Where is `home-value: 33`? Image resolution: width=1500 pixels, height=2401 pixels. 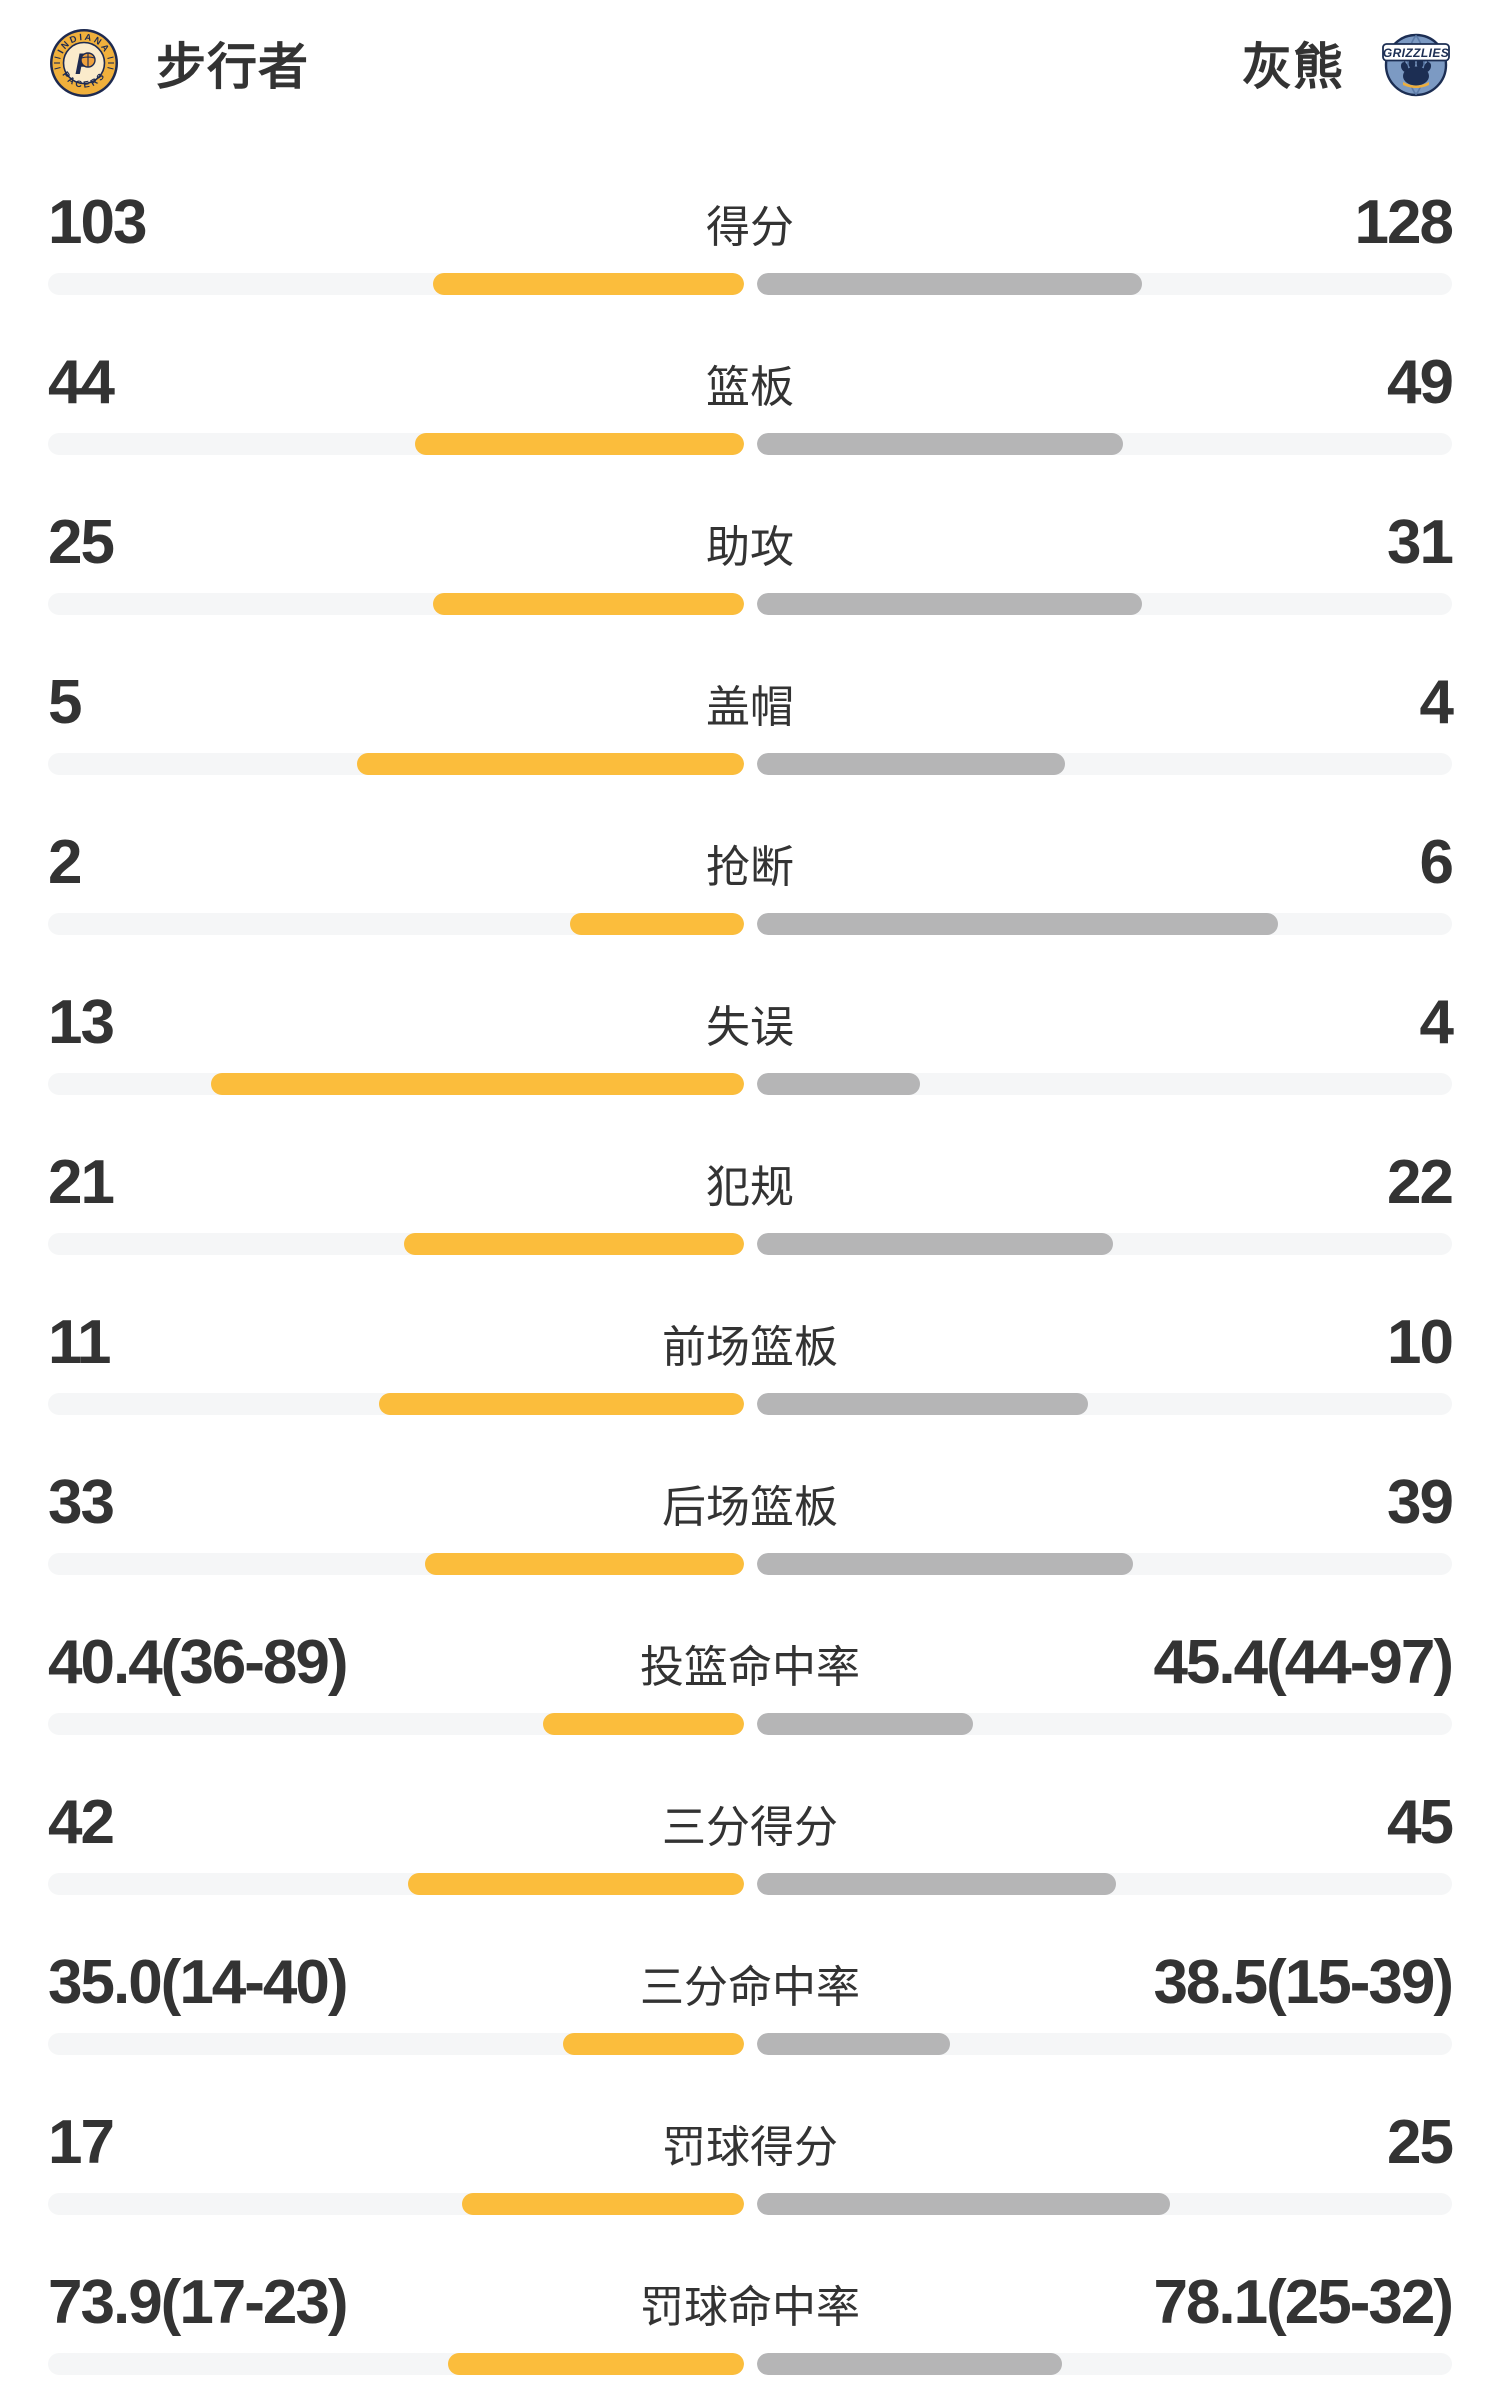 home-value: 33 is located at coordinates (81, 1502).